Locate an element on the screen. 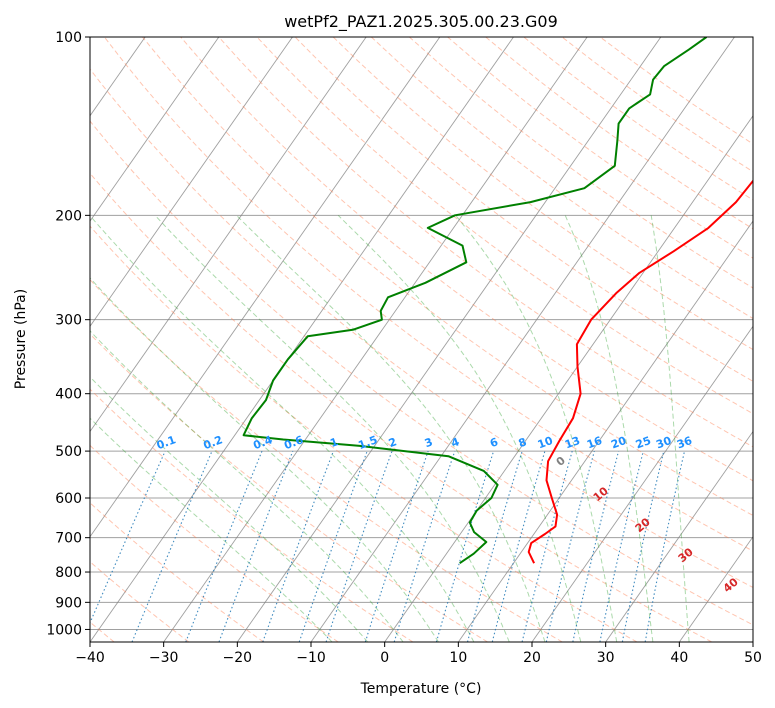  y-axis-ticks: 100 200 300 400 500 600 700 800 900 1000 is located at coordinates (68, 334).